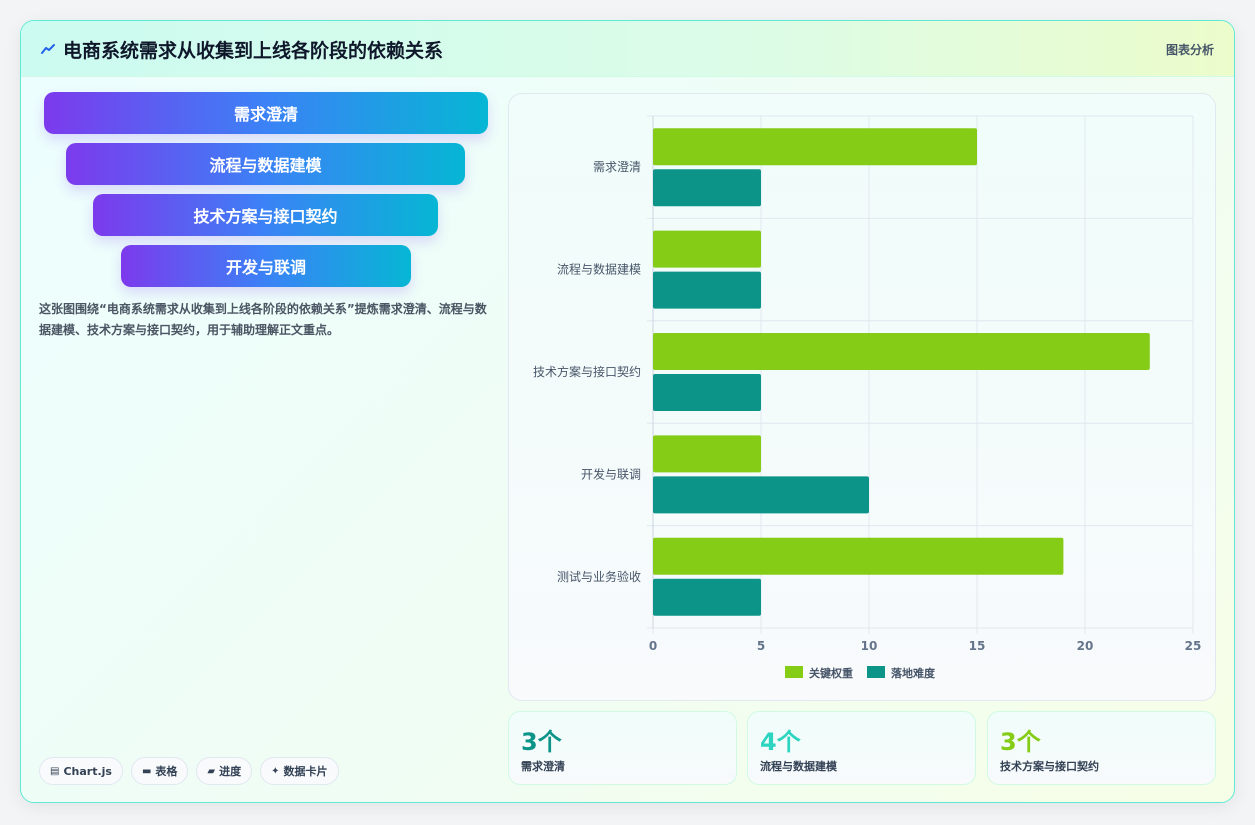 This screenshot has height=825, width=1255. What do you see at coordinates (627, 49) in the screenshot?
I see `header: 电商系统需求从收集到上线各阶段的依赖关系 图表分析` at bounding box center [627, 49].